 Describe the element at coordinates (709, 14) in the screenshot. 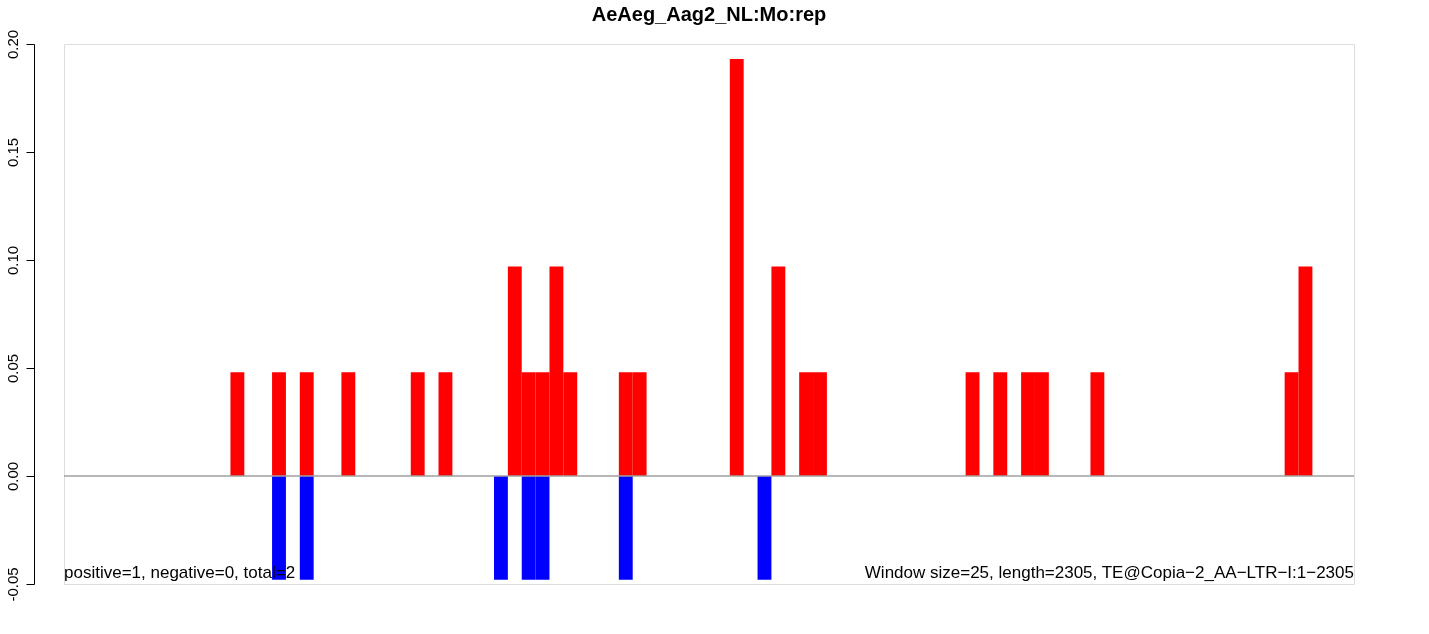

I see `chart-title: AeAeg_Aag2_NL:Mo:rep` at that location.